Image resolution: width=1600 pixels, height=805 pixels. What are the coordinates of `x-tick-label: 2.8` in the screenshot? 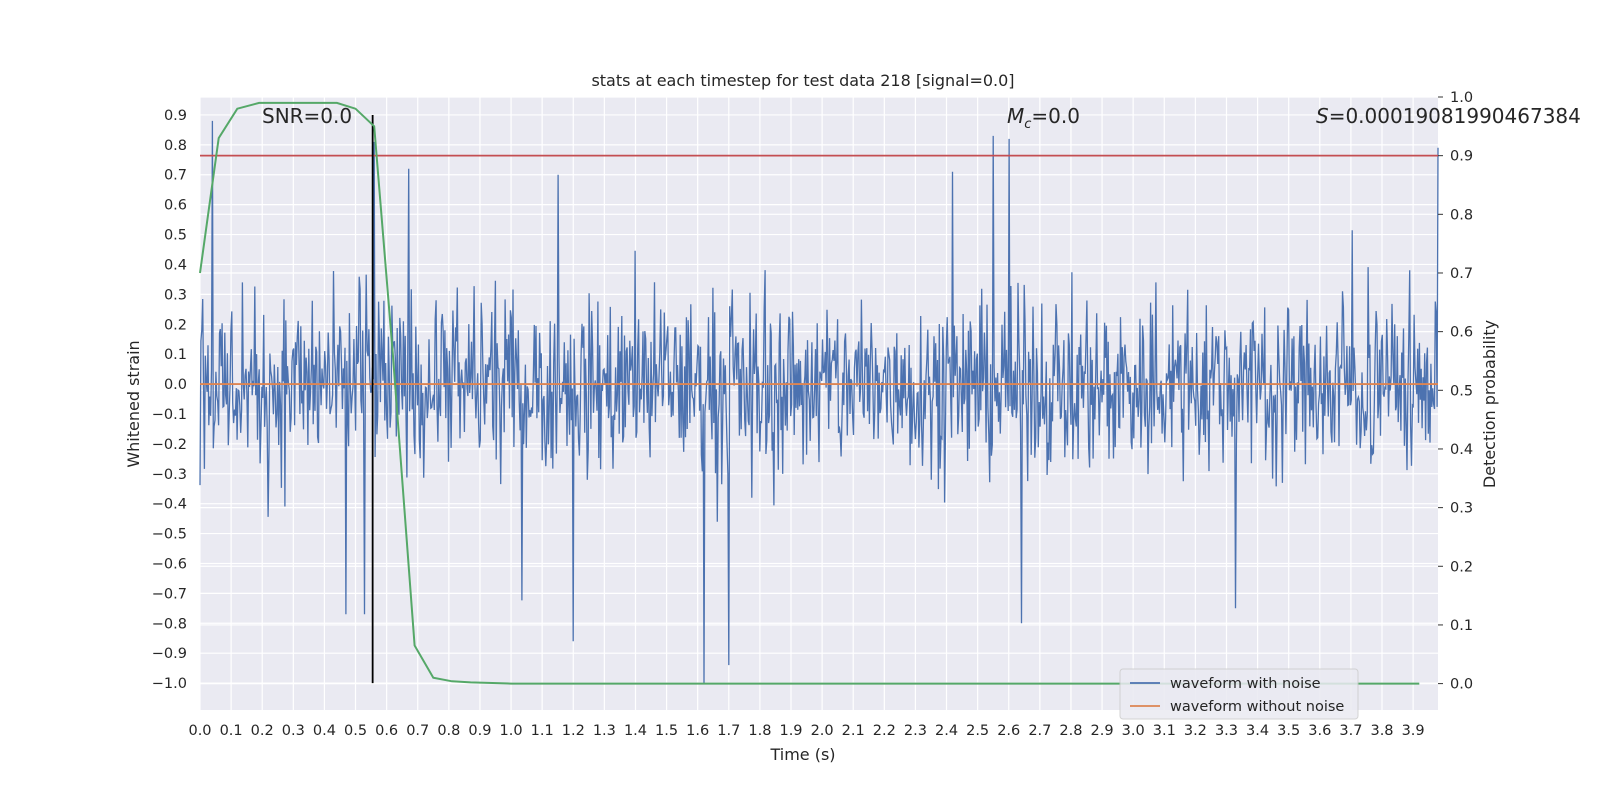 It's located at (1070, 731).